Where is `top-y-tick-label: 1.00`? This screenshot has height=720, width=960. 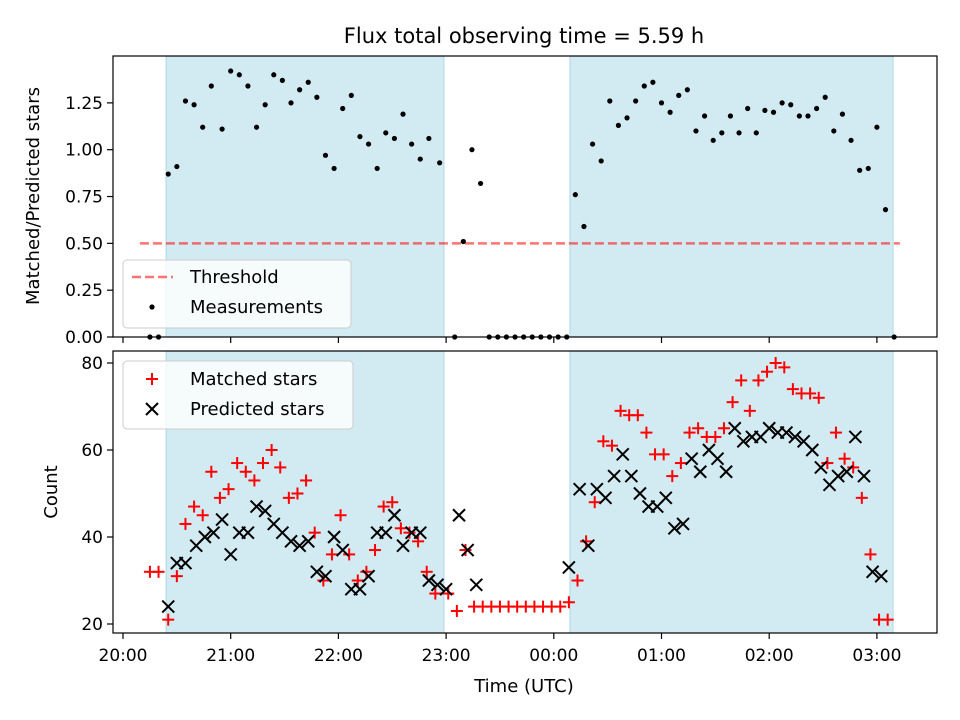
top-y-tick-label: 1.00 is located at coordinates (84, 151).